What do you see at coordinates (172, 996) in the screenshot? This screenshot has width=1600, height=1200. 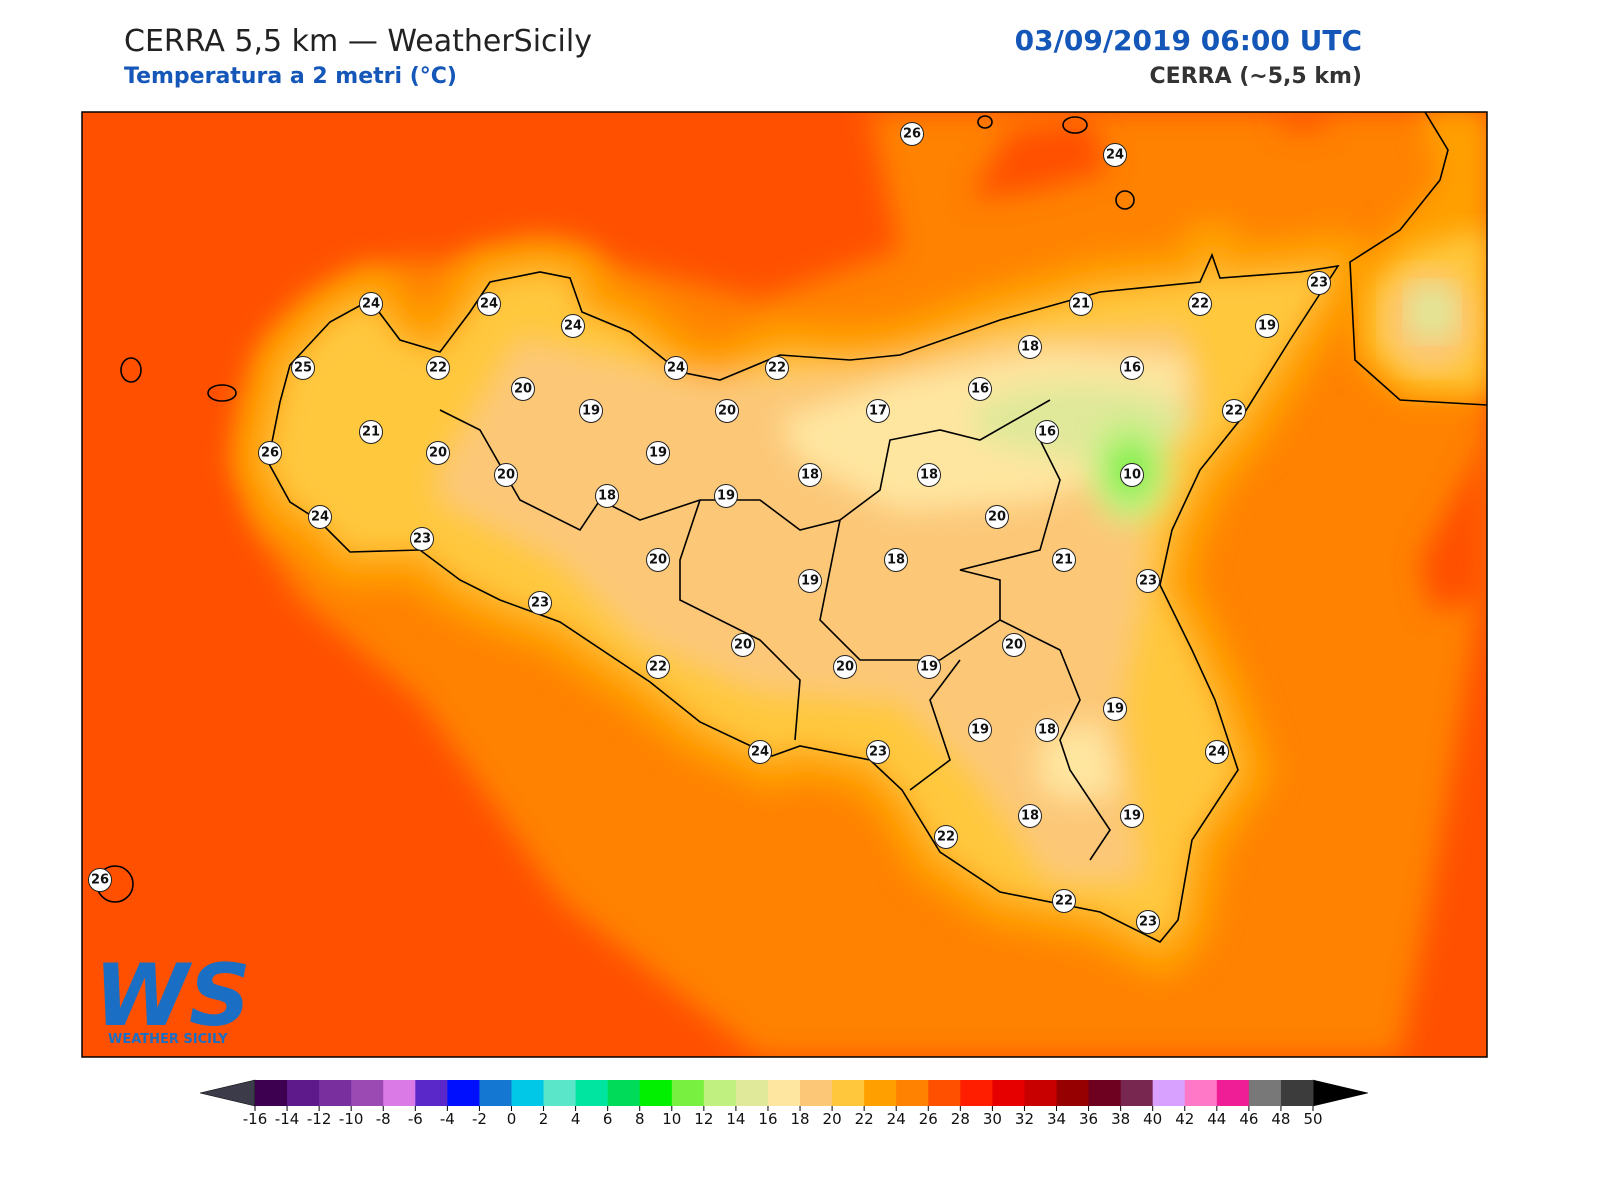 I see `logo: WS WEATHER SICILY` at bounding box center [172, 996].